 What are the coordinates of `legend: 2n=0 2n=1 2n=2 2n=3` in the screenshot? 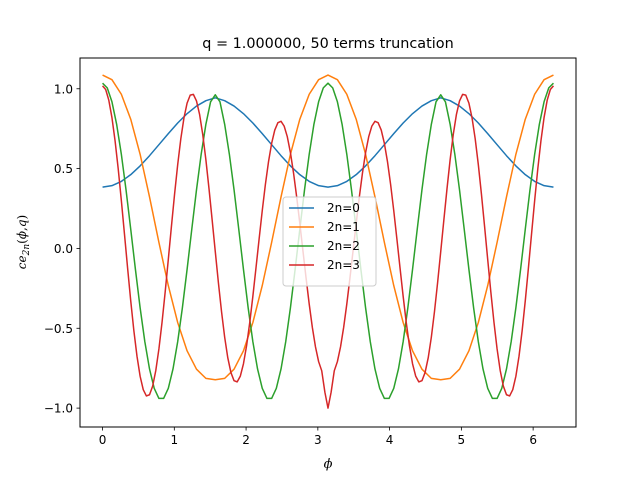 It's located at (329, 241).